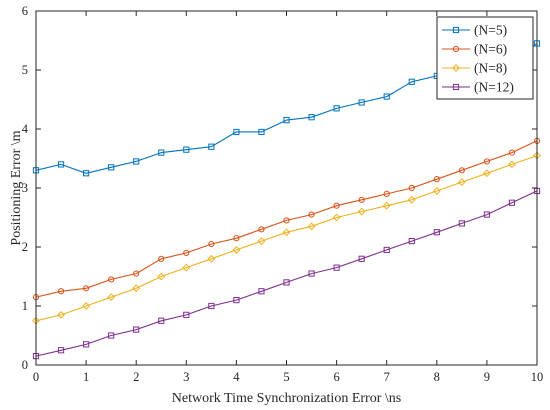  What do you see at coordinates (36, 377) in the screenshot?
I see `x-tick-label: 0` at bounding box center [36, 377].